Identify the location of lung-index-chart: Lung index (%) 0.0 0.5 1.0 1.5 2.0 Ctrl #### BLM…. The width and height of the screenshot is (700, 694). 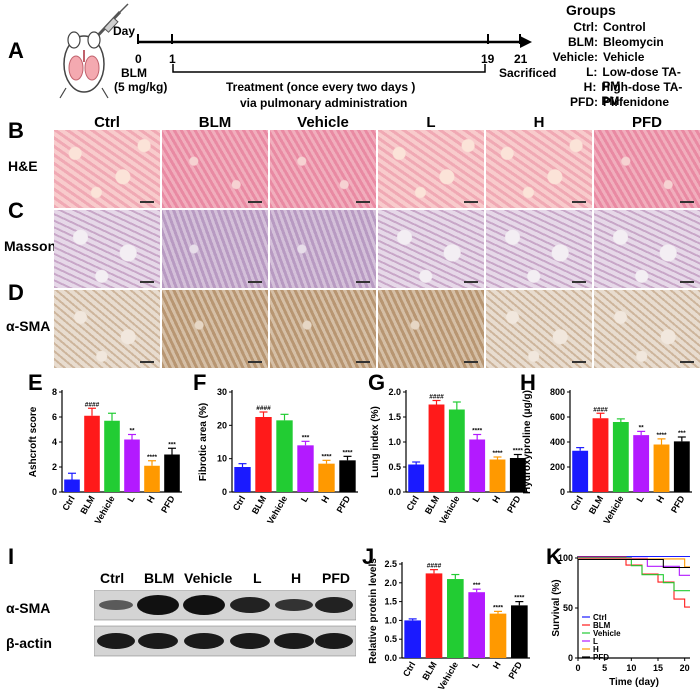
(449, 456).